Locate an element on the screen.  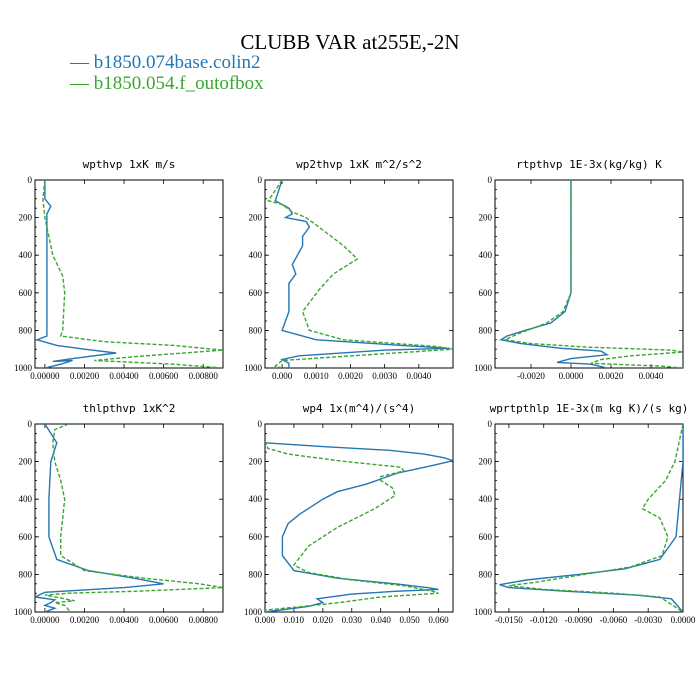
x-tick-label: -0.0020 is located at coordinates (531, 376).